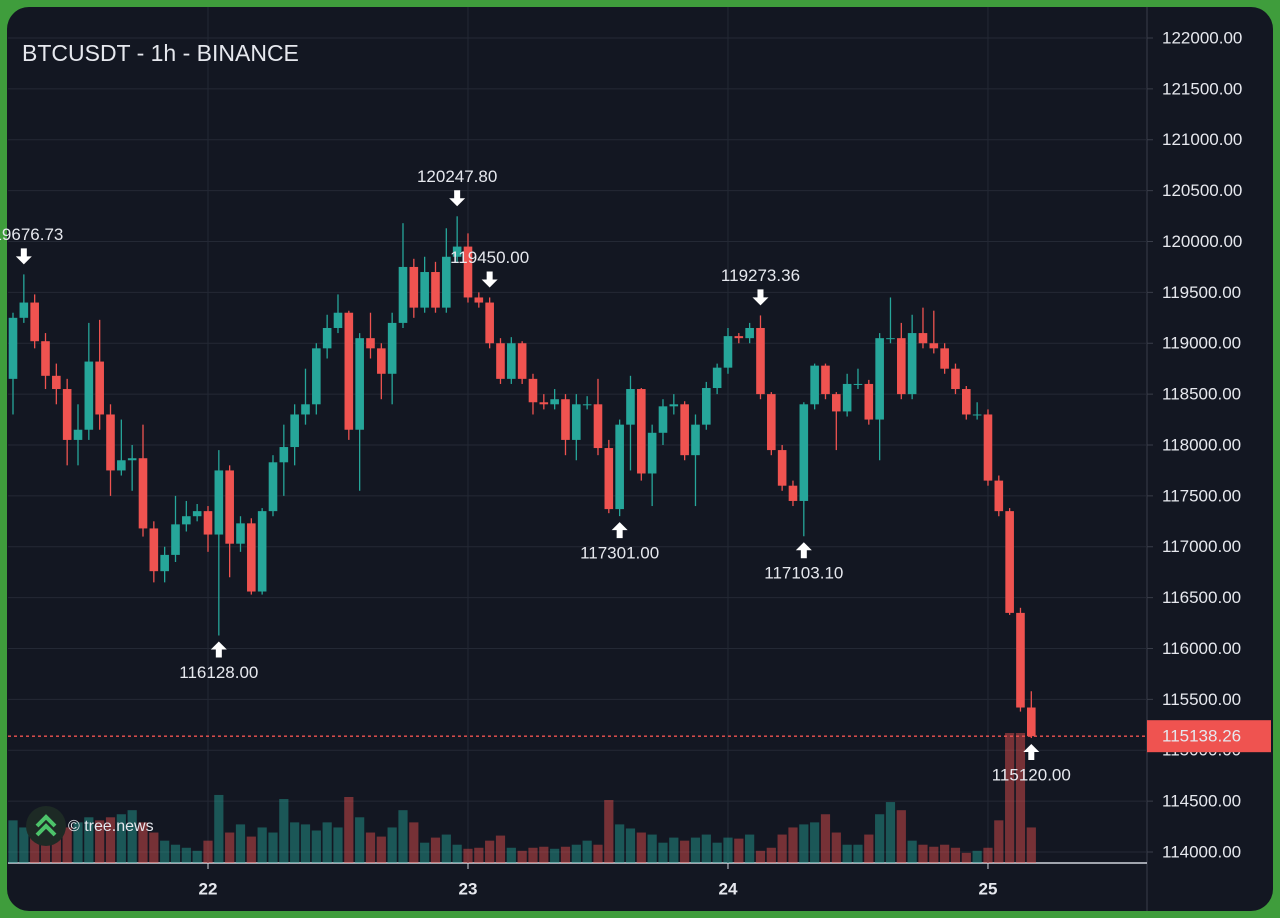 The image size is (1280, 918). I want to click on annotation-label: 117103.10, so click(803, 573).